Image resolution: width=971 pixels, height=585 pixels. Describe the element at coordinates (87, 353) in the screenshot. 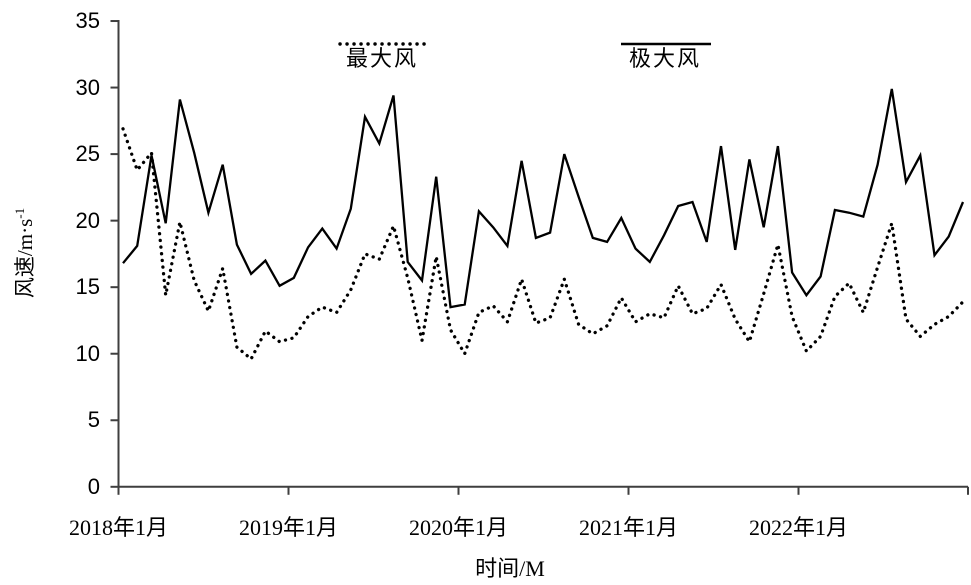

I see `y-tick-label: 10` at that location.